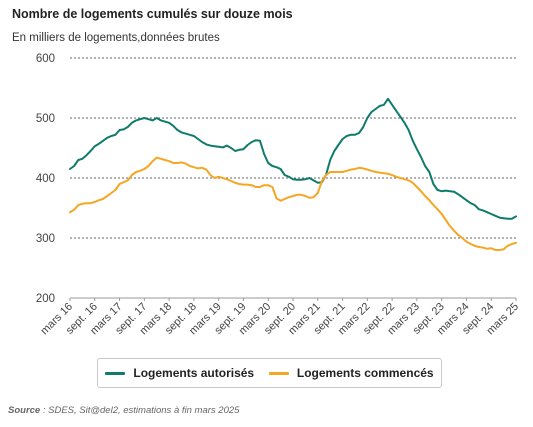 This screenshot has width=533, height=427. Describe the element at coordinates (45, 59) in the screenshot. I see `y-tick-label: 600` at that location.